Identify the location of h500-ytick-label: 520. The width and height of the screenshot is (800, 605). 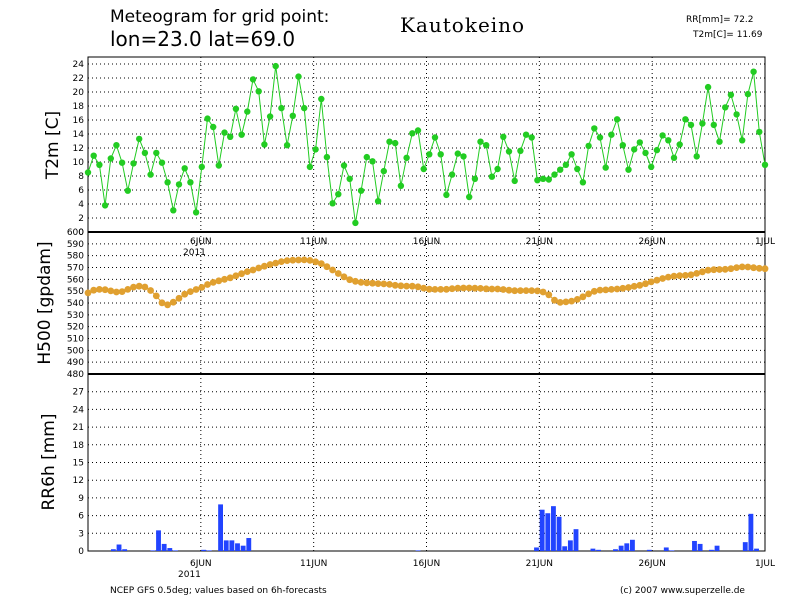
(75, 328).